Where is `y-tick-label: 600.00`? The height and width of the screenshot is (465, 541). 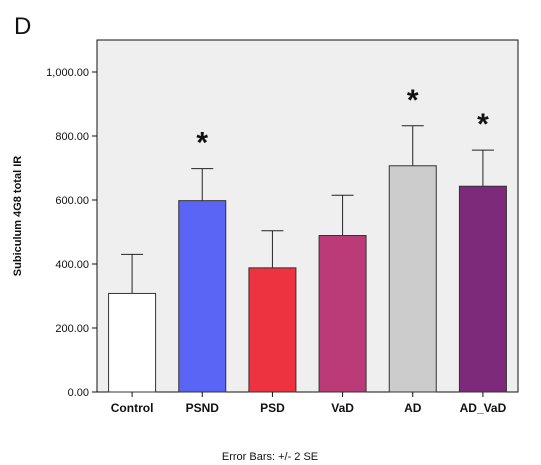 y-tick-label: 600.00 is located at coordinates (72, 201).